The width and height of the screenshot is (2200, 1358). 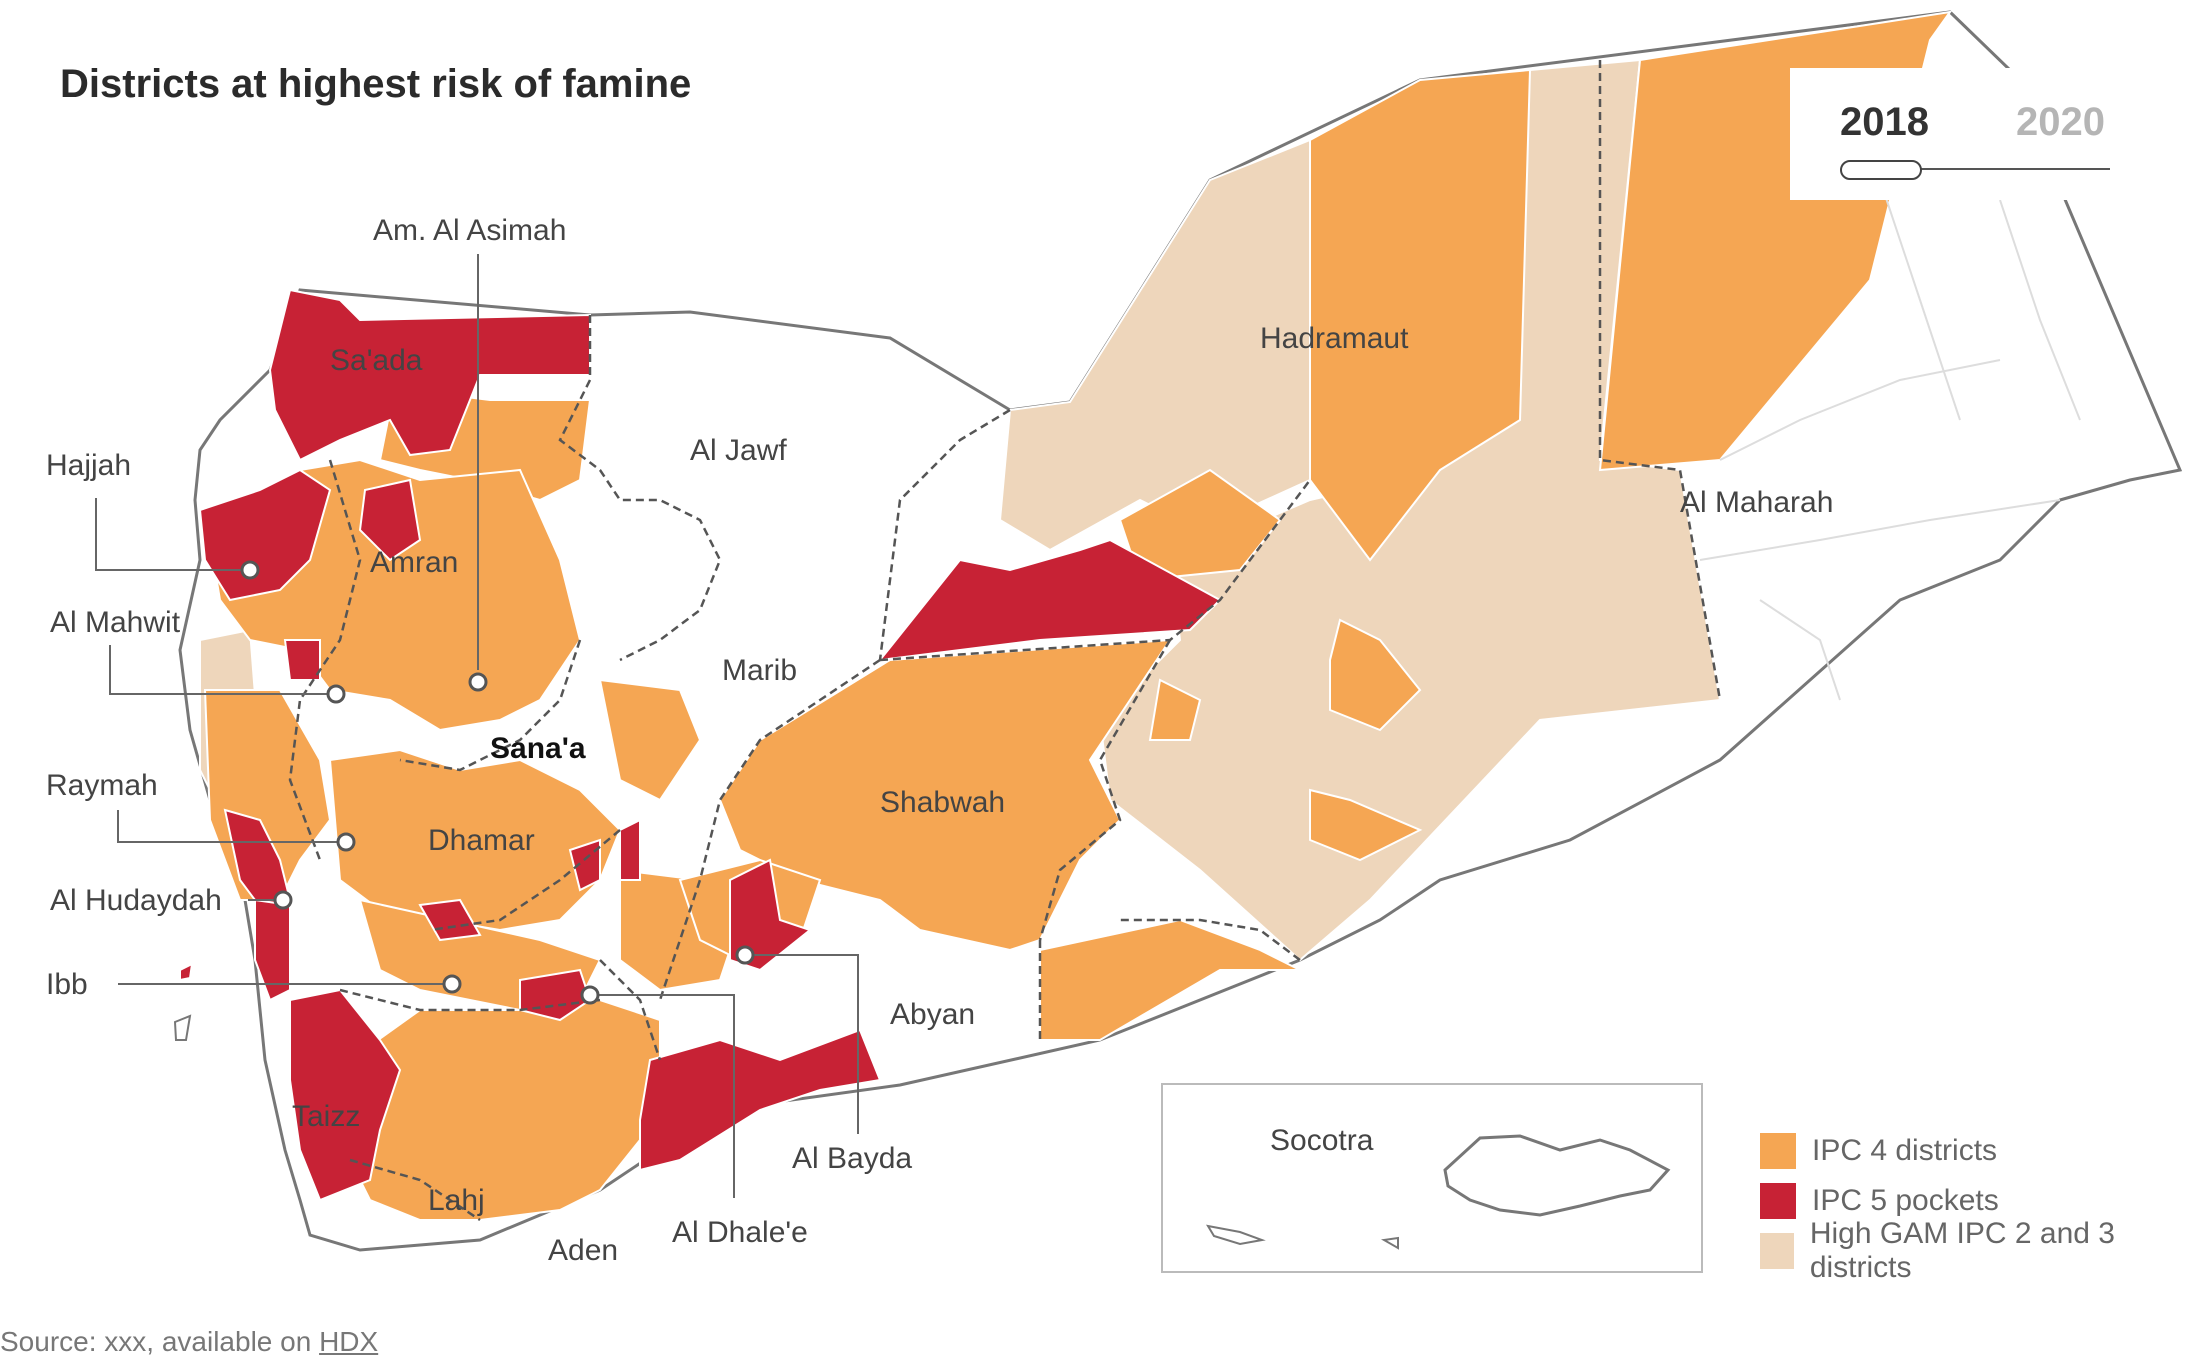 I want to click on marker-al-mahwit, so click(x=336, y=694).